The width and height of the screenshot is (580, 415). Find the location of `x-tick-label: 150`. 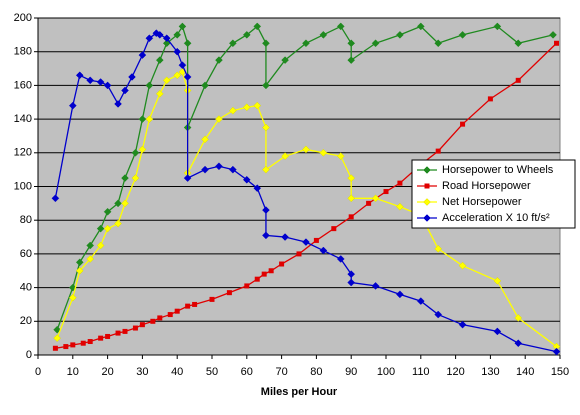

x-tick-label: 150 is located at coordinates (560, 372).